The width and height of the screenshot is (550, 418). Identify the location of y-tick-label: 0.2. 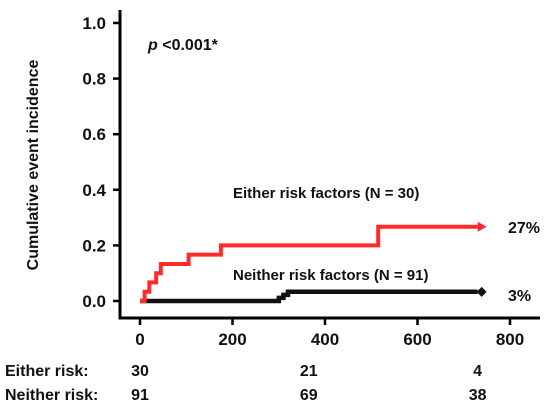
(94, 245).